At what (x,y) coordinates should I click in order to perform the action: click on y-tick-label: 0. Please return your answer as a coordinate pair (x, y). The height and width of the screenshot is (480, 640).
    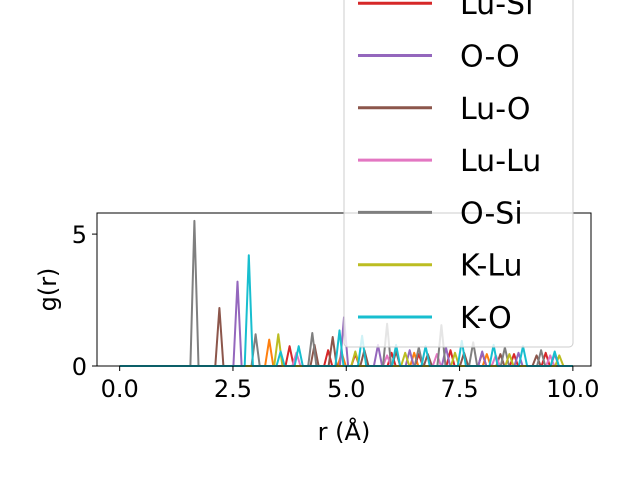
    Looking at the image, I should click on (79, 367).